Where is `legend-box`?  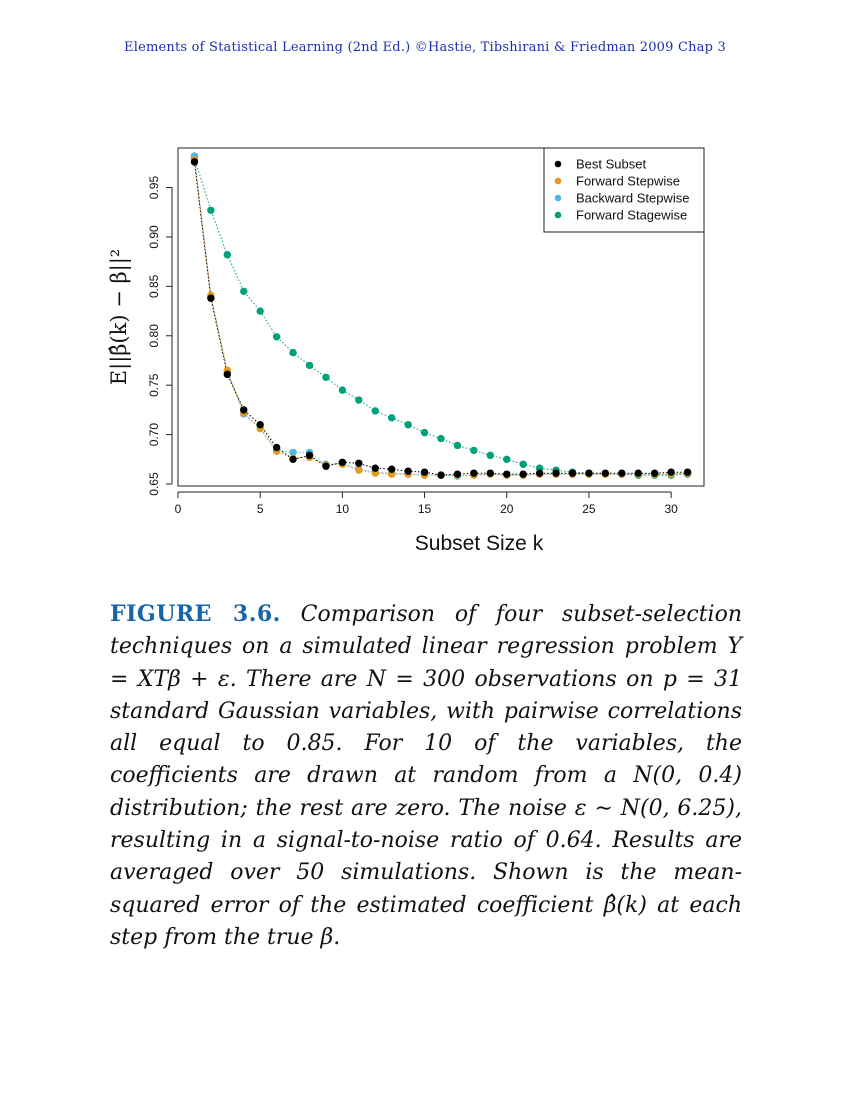
legend-box is located at coordinates (624, 190).